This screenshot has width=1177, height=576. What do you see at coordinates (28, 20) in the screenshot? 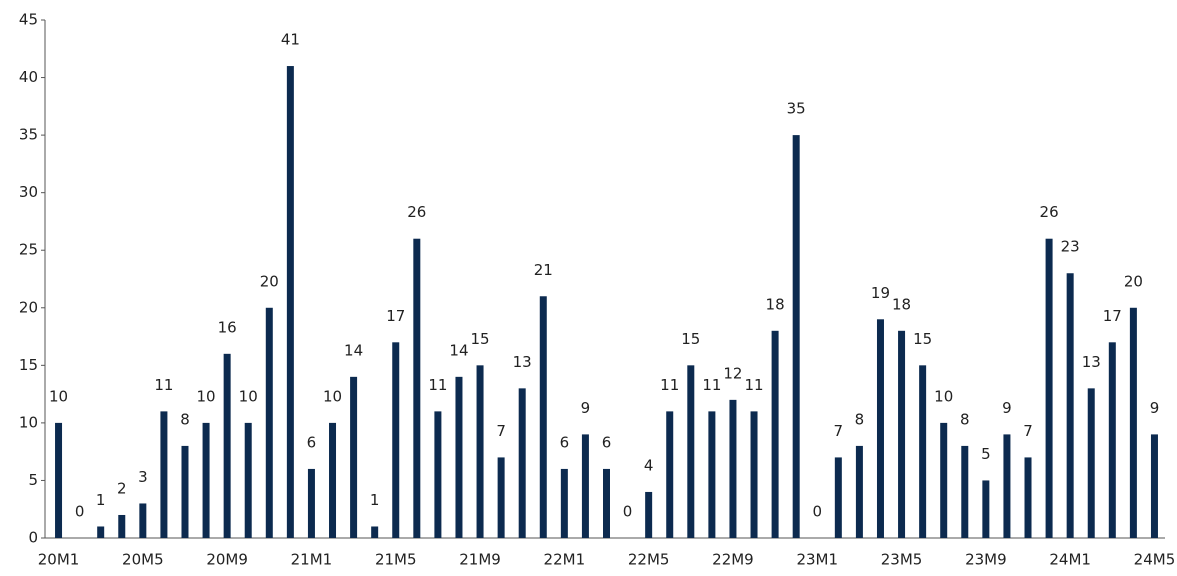
I see `y-tick-label: 45` at bounding box center [28, 20].